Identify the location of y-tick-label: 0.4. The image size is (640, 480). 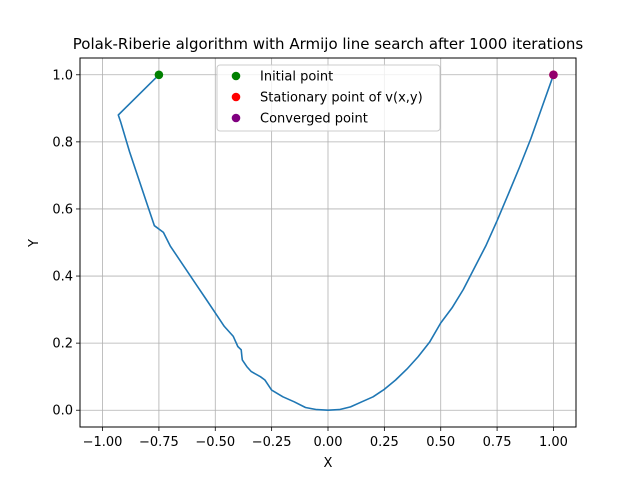
(62, 277).